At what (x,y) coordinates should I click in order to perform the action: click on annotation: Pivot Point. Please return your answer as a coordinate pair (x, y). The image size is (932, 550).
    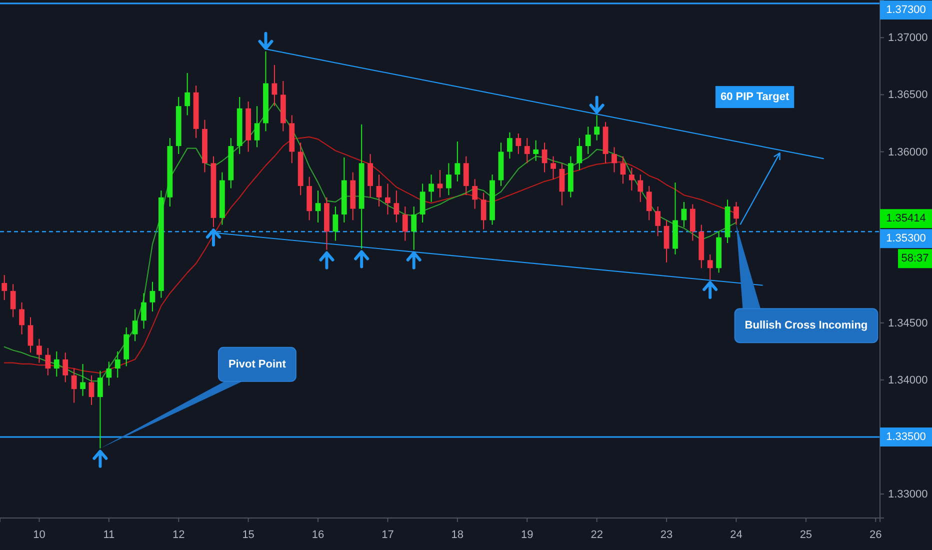
    Looking at the image, I should click on (257, 364).